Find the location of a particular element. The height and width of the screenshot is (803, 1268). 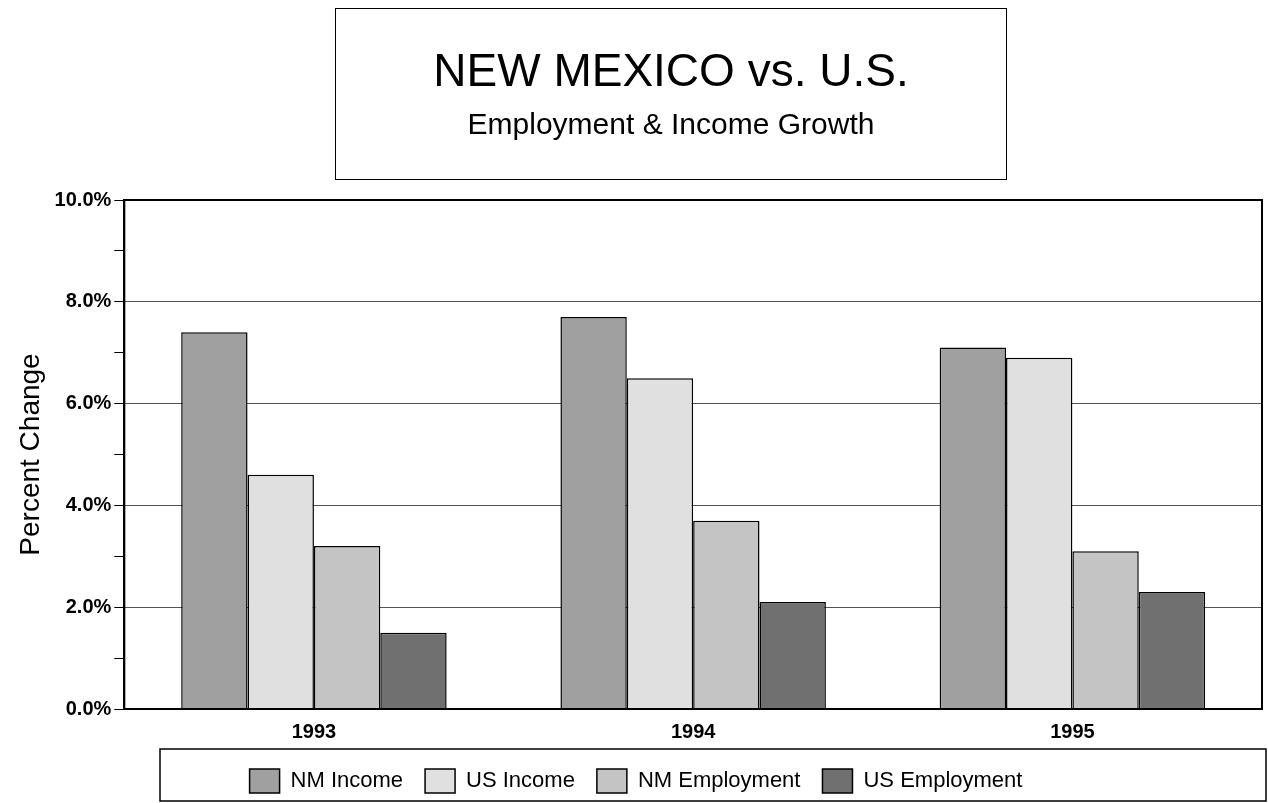

legend-label: NM Income is located at coordinates (347, 780).